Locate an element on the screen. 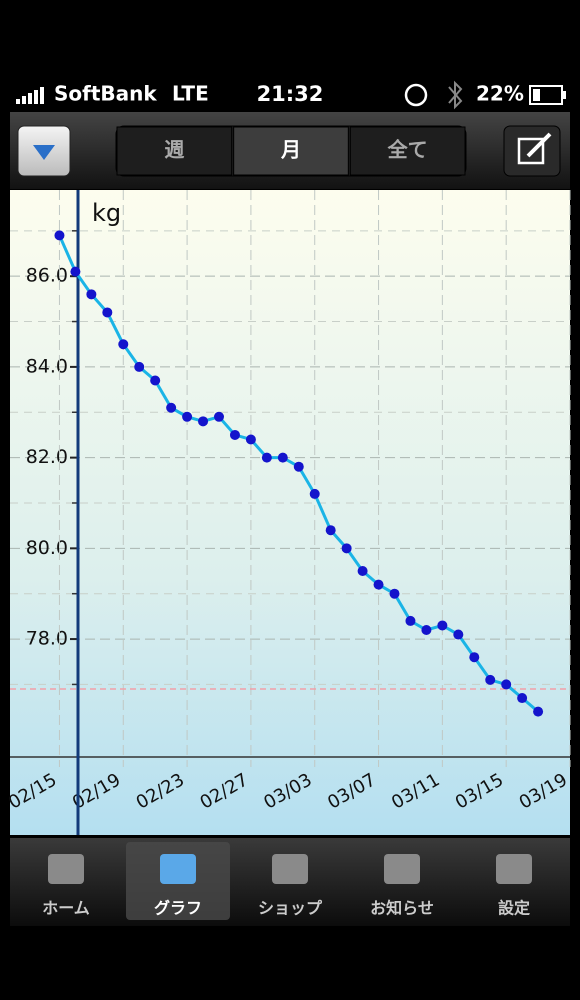 This screenshot has height=1000, width=580. y-tick-label: 82.0 is located at coordinates (47, 457).